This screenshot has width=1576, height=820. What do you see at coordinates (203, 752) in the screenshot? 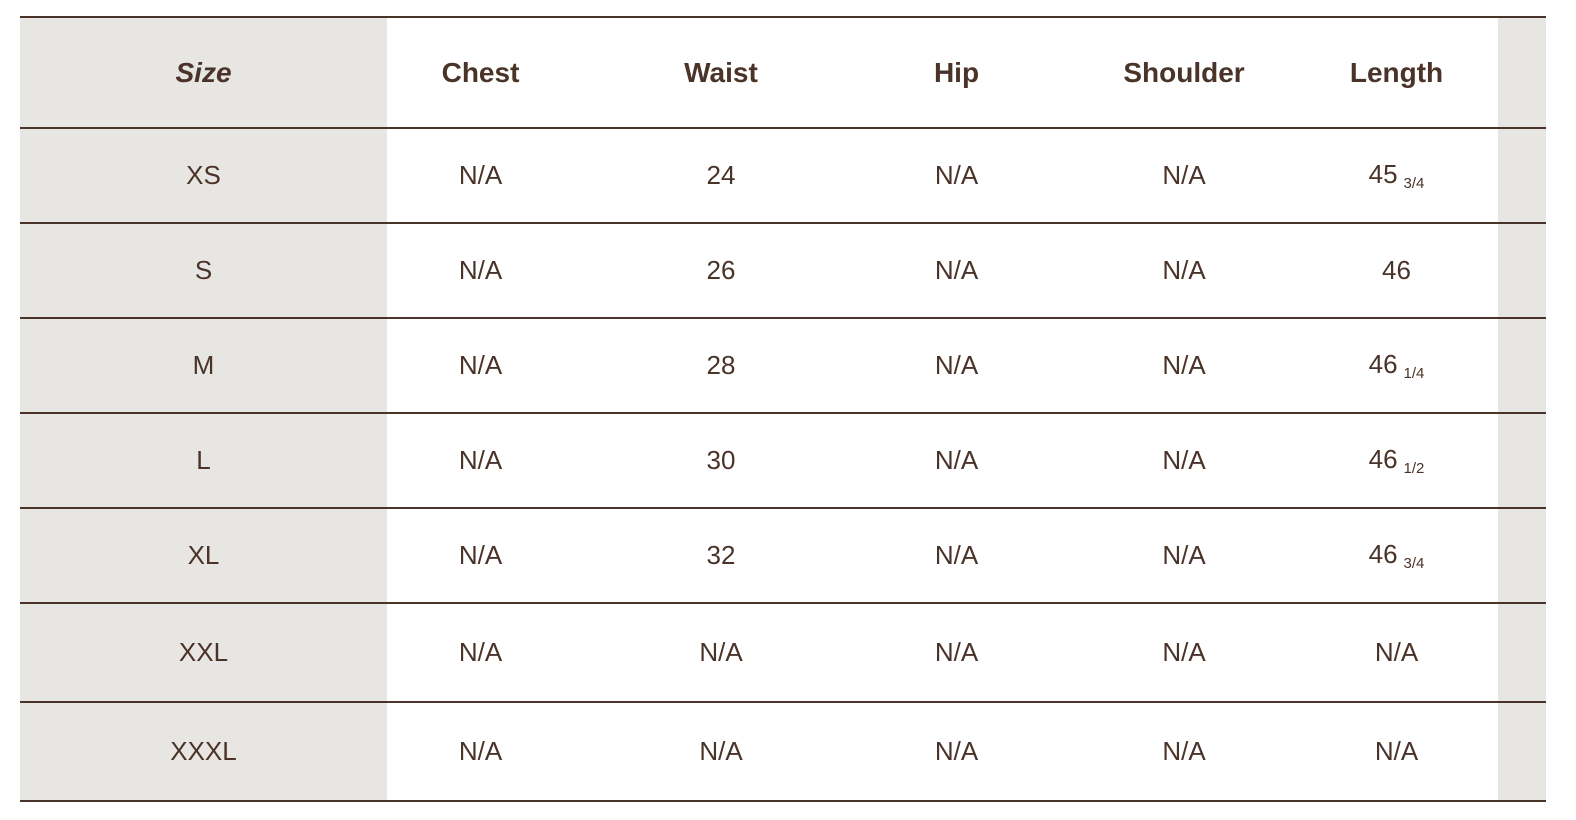
I see `cell-size: XXXL` at bounding box center [203, 752].